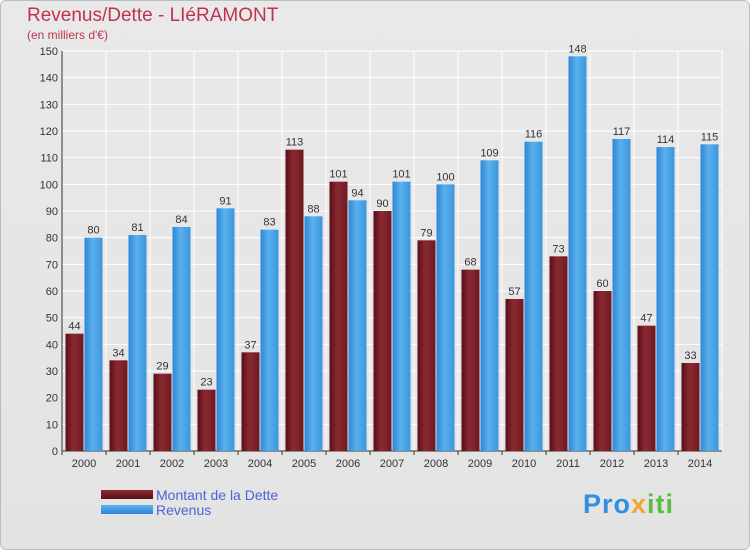  What do you see at coordinates (639, 504) in the screenshot?
I see `logo-part-2: x` at bounding box center [639, 504].